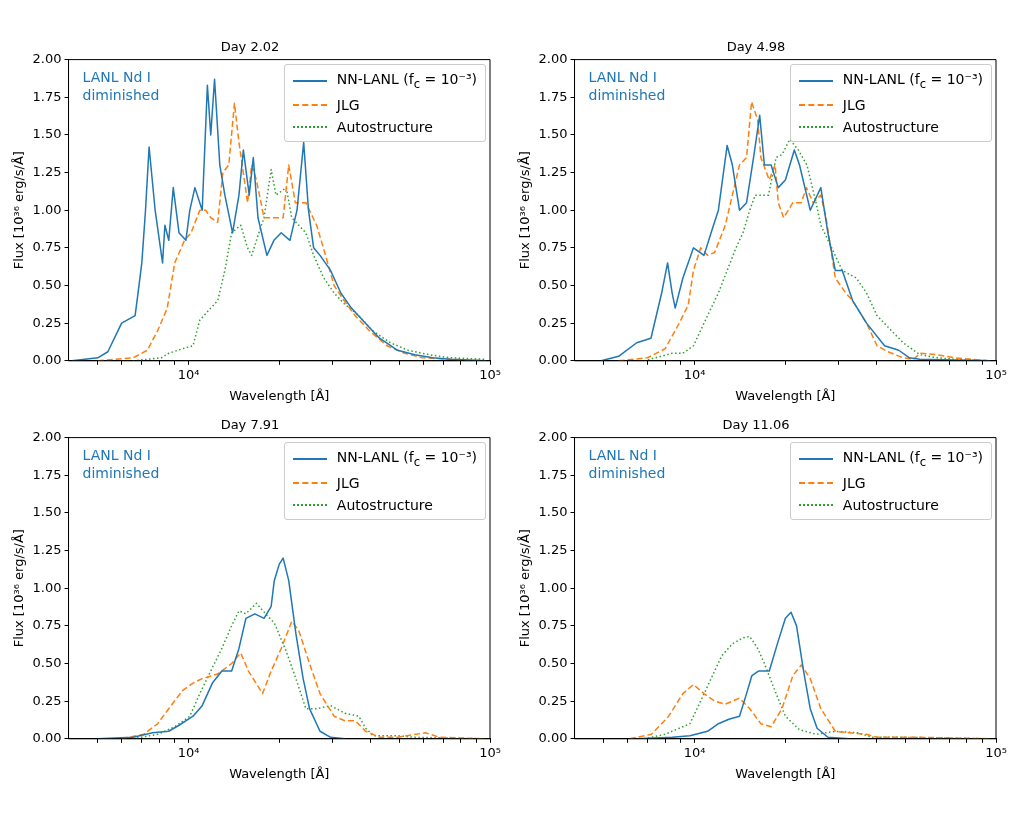 The image size is (1014, 814). I want to click on chart-title: Day 2.02, so click(250, 47).